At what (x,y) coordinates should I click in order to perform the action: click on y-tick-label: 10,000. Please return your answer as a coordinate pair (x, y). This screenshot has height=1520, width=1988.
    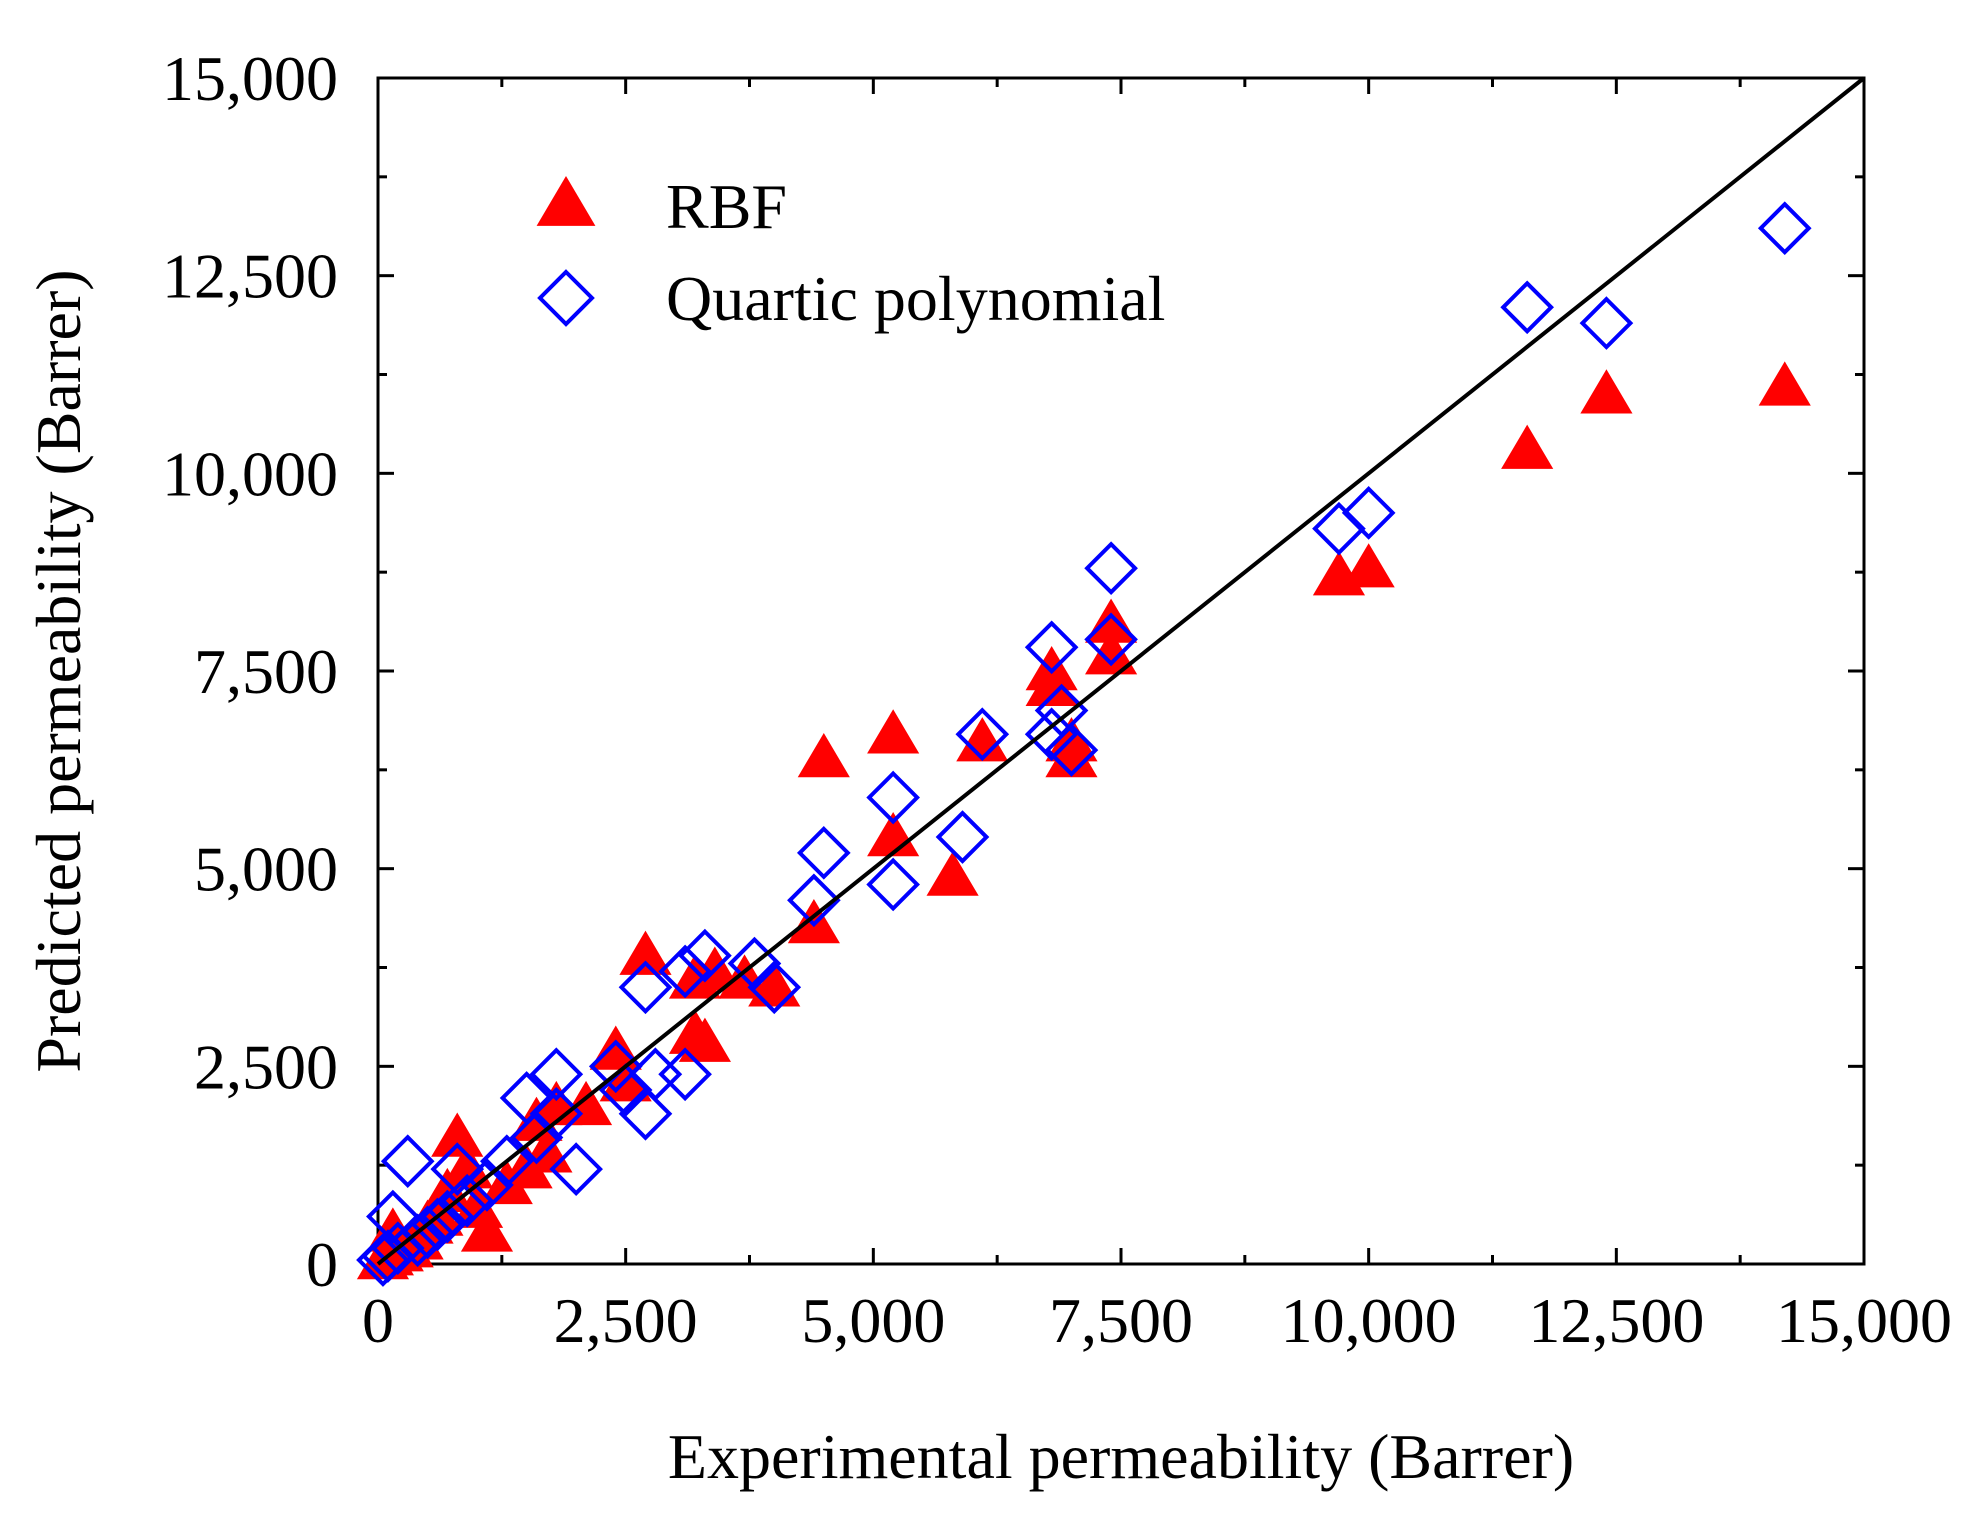
    Looking at the image, I should click on (250, 473).